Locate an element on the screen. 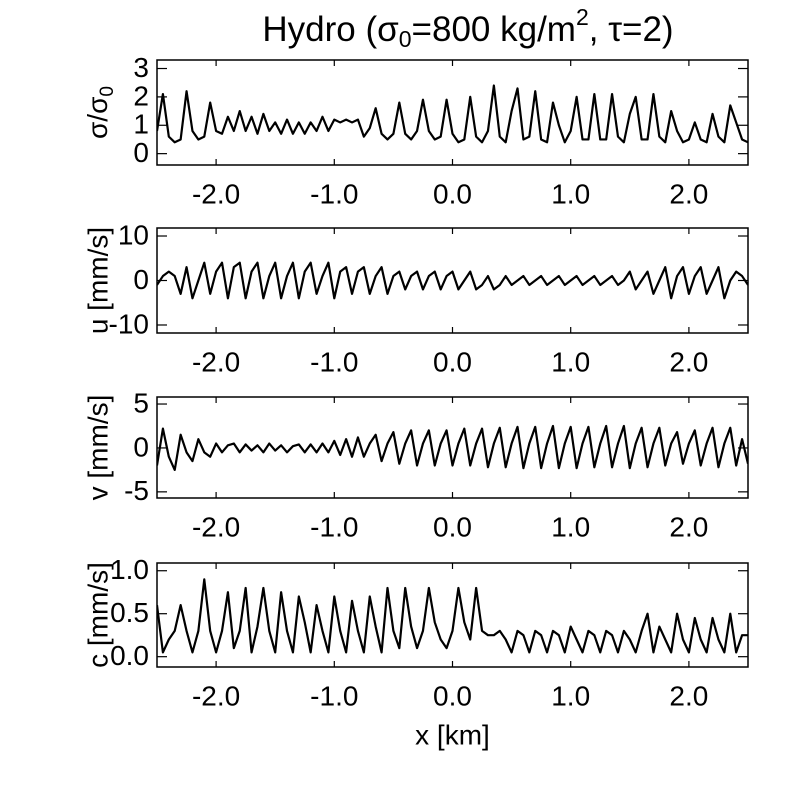  title-part: =800 kg/m is located at coordinates (494, 29).